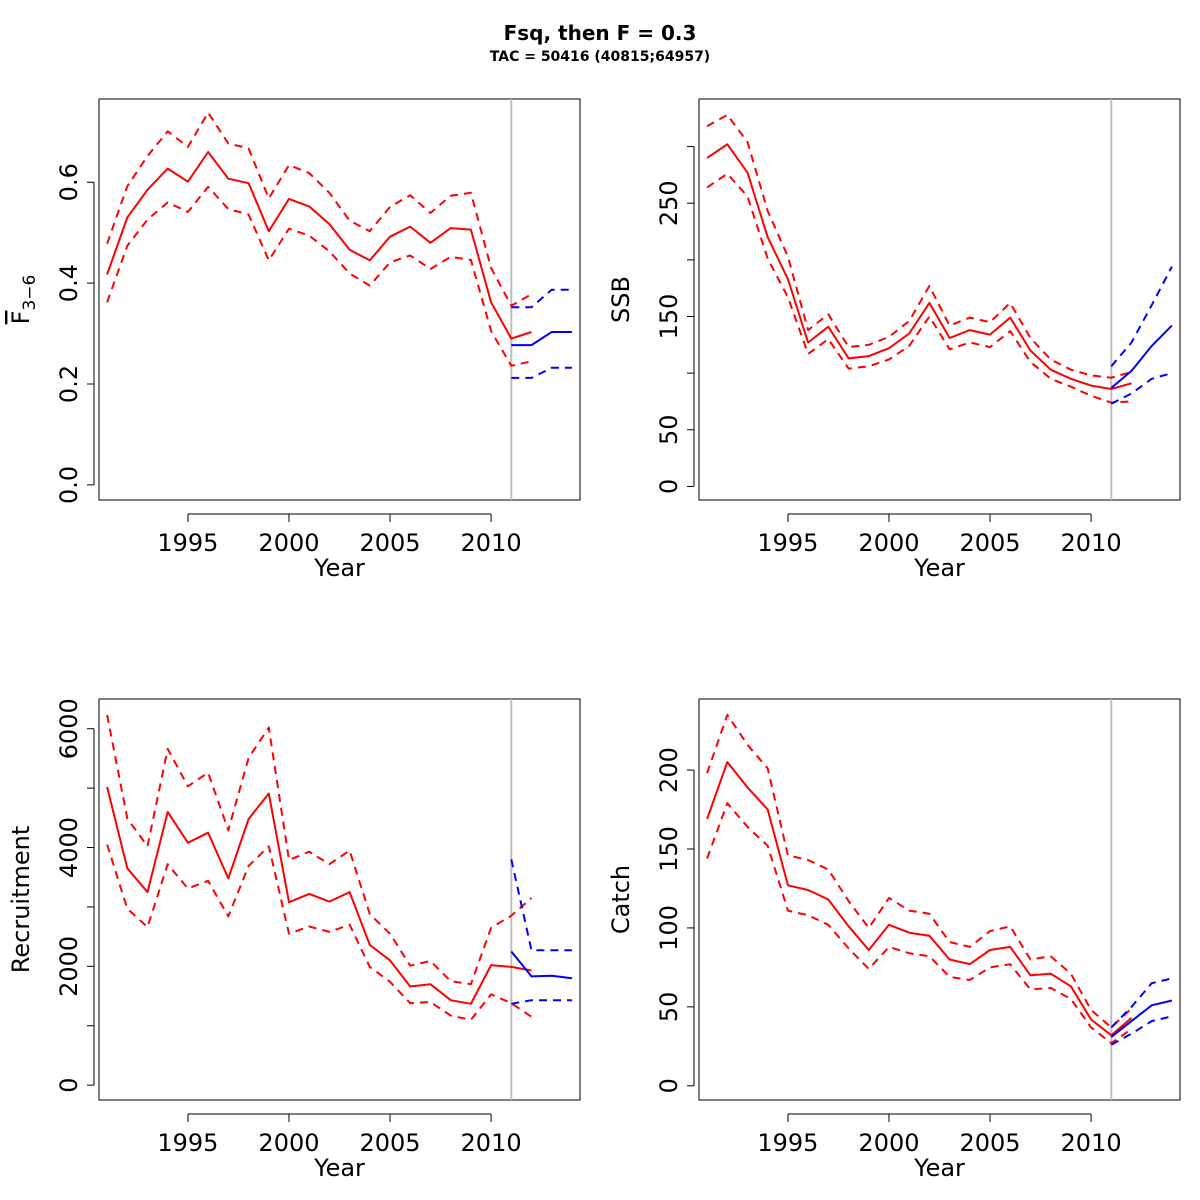  Describe the element at coordinates (787, 1143) in the screenshot. I see `catch-x-tick-label: 1995` at that location.